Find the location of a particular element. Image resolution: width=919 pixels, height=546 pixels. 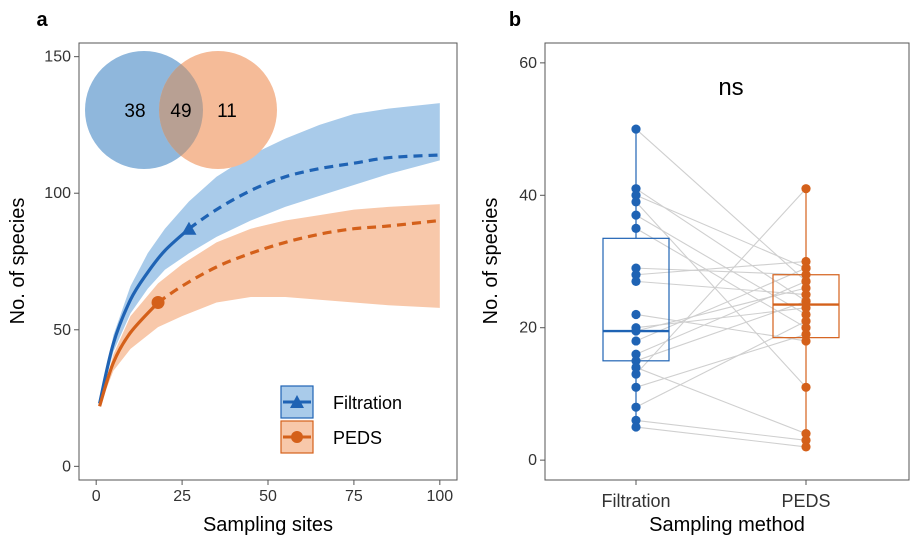

panel-b-y-tick-label: 20 is located at coordinates (528, 328).